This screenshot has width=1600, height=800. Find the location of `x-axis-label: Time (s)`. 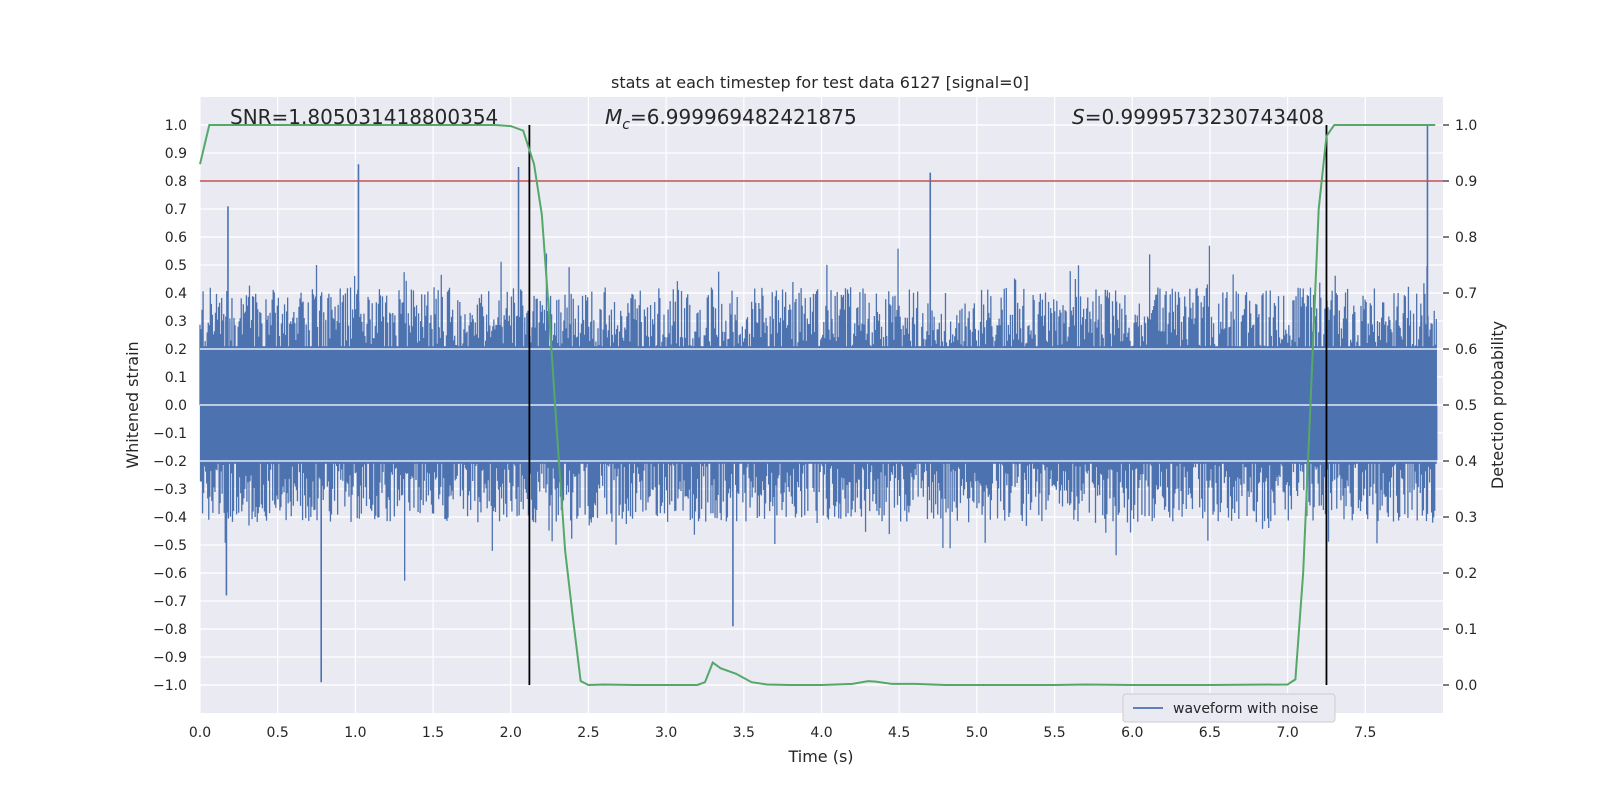

x-axis-label: Time (s) is located at coordinates (820, 756).